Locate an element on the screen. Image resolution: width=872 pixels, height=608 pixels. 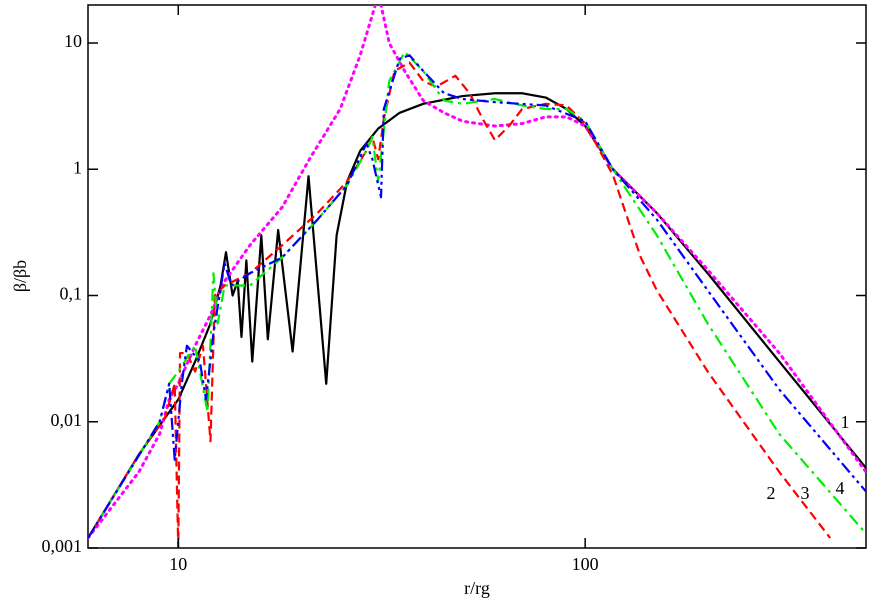
y-tick-label: 10 is located at coordinates (73, 41).